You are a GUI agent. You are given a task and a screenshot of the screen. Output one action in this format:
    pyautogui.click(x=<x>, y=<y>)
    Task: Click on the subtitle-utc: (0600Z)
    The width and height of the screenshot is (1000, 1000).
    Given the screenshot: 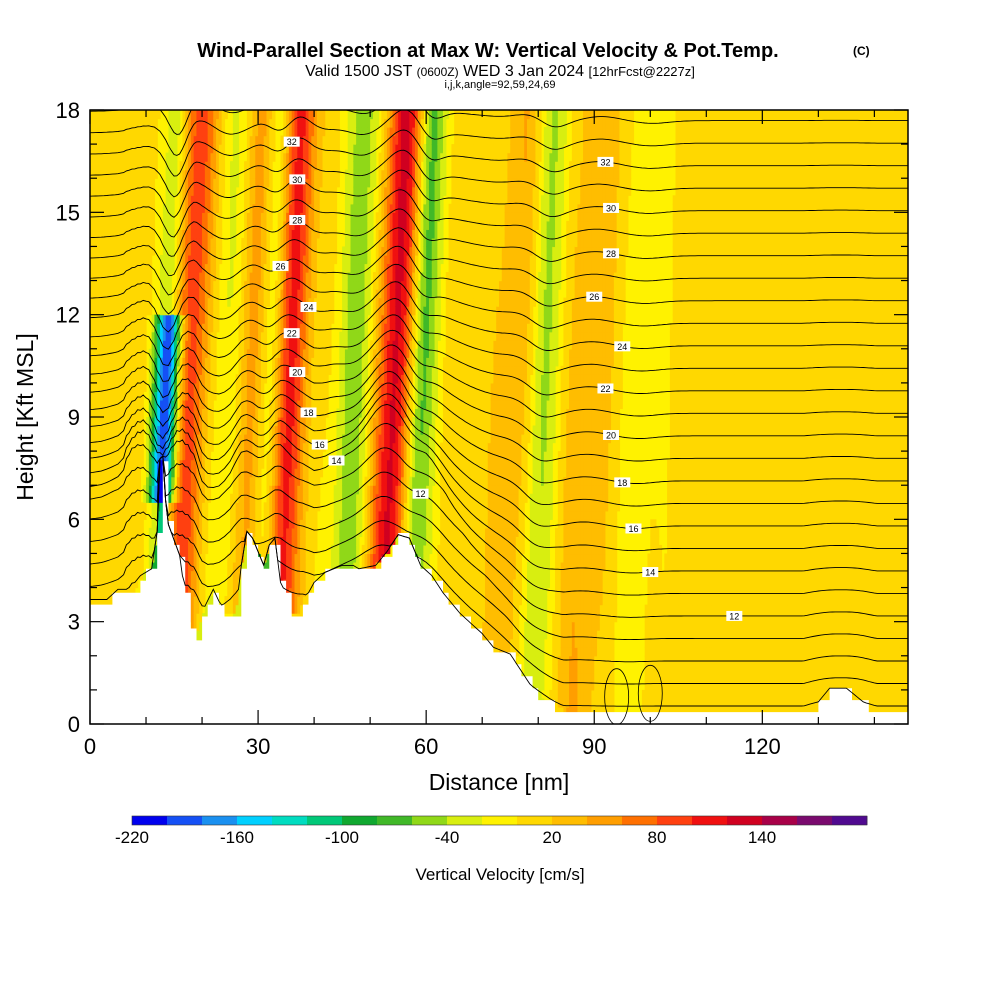 What is the action you would take?
    pyautogui.click(x=438, y=72)
    